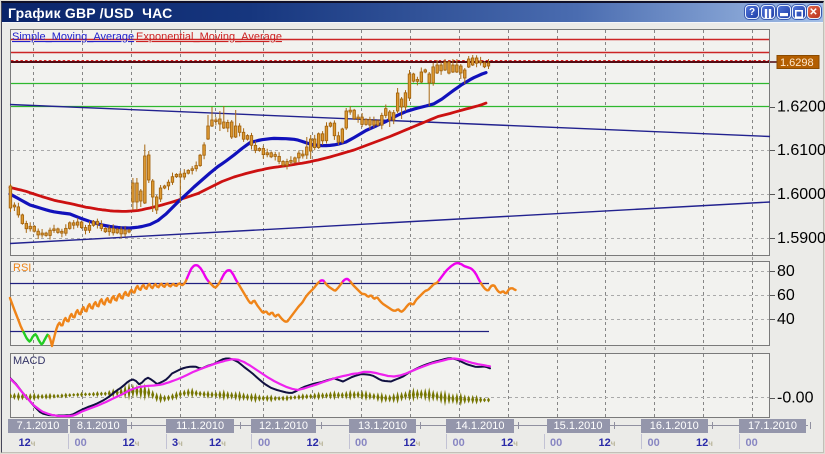 The image size is (825, 454). I want to click on svg-text: 1.5900, so click(801, 238).